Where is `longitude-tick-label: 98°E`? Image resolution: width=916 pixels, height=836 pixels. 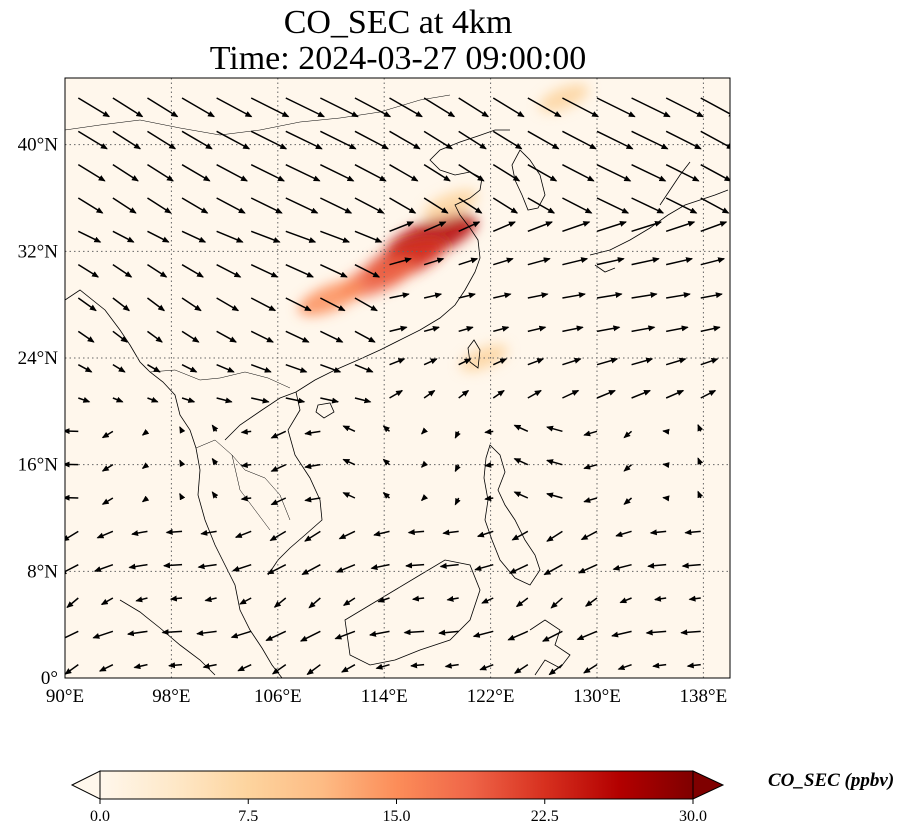 longitude-tick-label: 98°E is located at coordinates (171, 696).